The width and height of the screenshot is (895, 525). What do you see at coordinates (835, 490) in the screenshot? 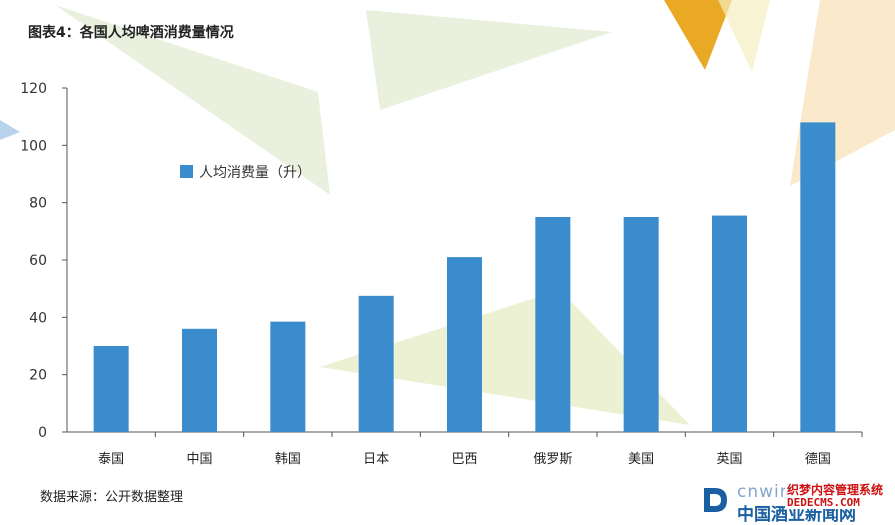
I see `watermark-site-cn: 织梦内容管理系统` at bounding box center [835, 490].